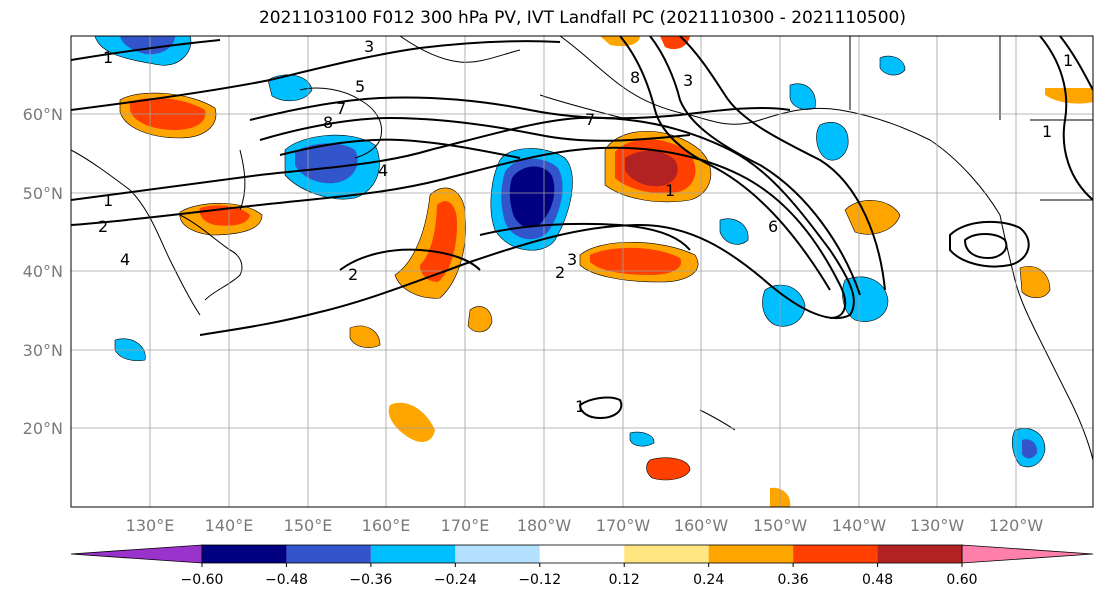 The image size is (1105, 601). I want to click on colorbar-tick-label: 0.36, so click(793, 580).